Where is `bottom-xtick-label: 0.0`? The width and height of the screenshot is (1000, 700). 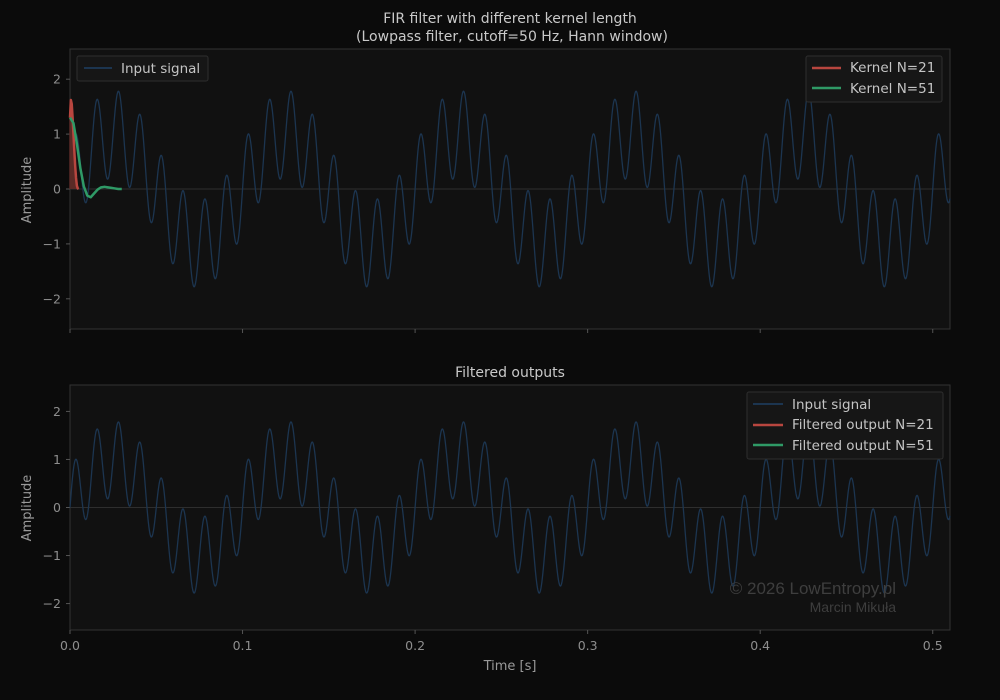 bottom-xtick-label: 0.0 is located at coordinates (70, 645).